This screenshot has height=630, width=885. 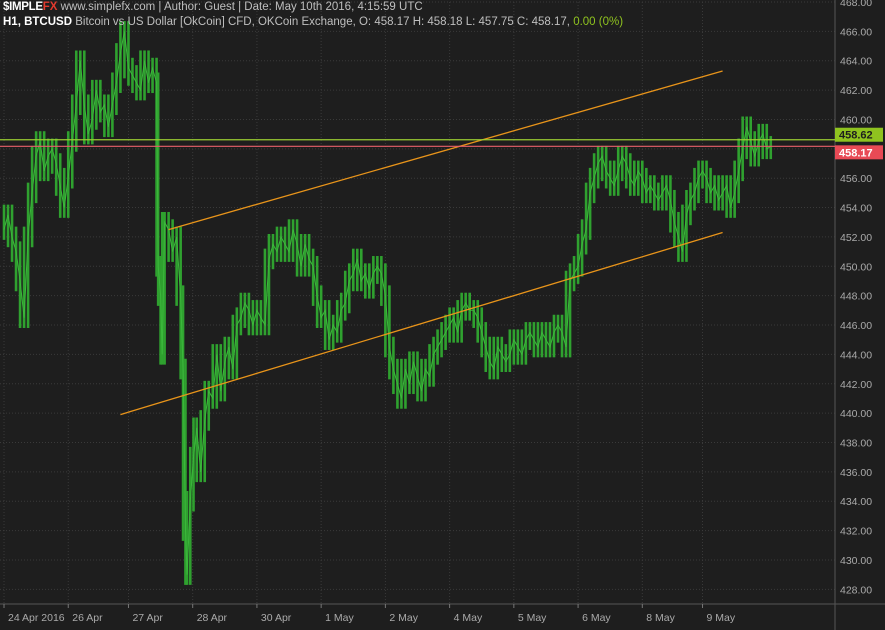 I want to click on y-tick-label: 434.00, so click(x=856, y=502).